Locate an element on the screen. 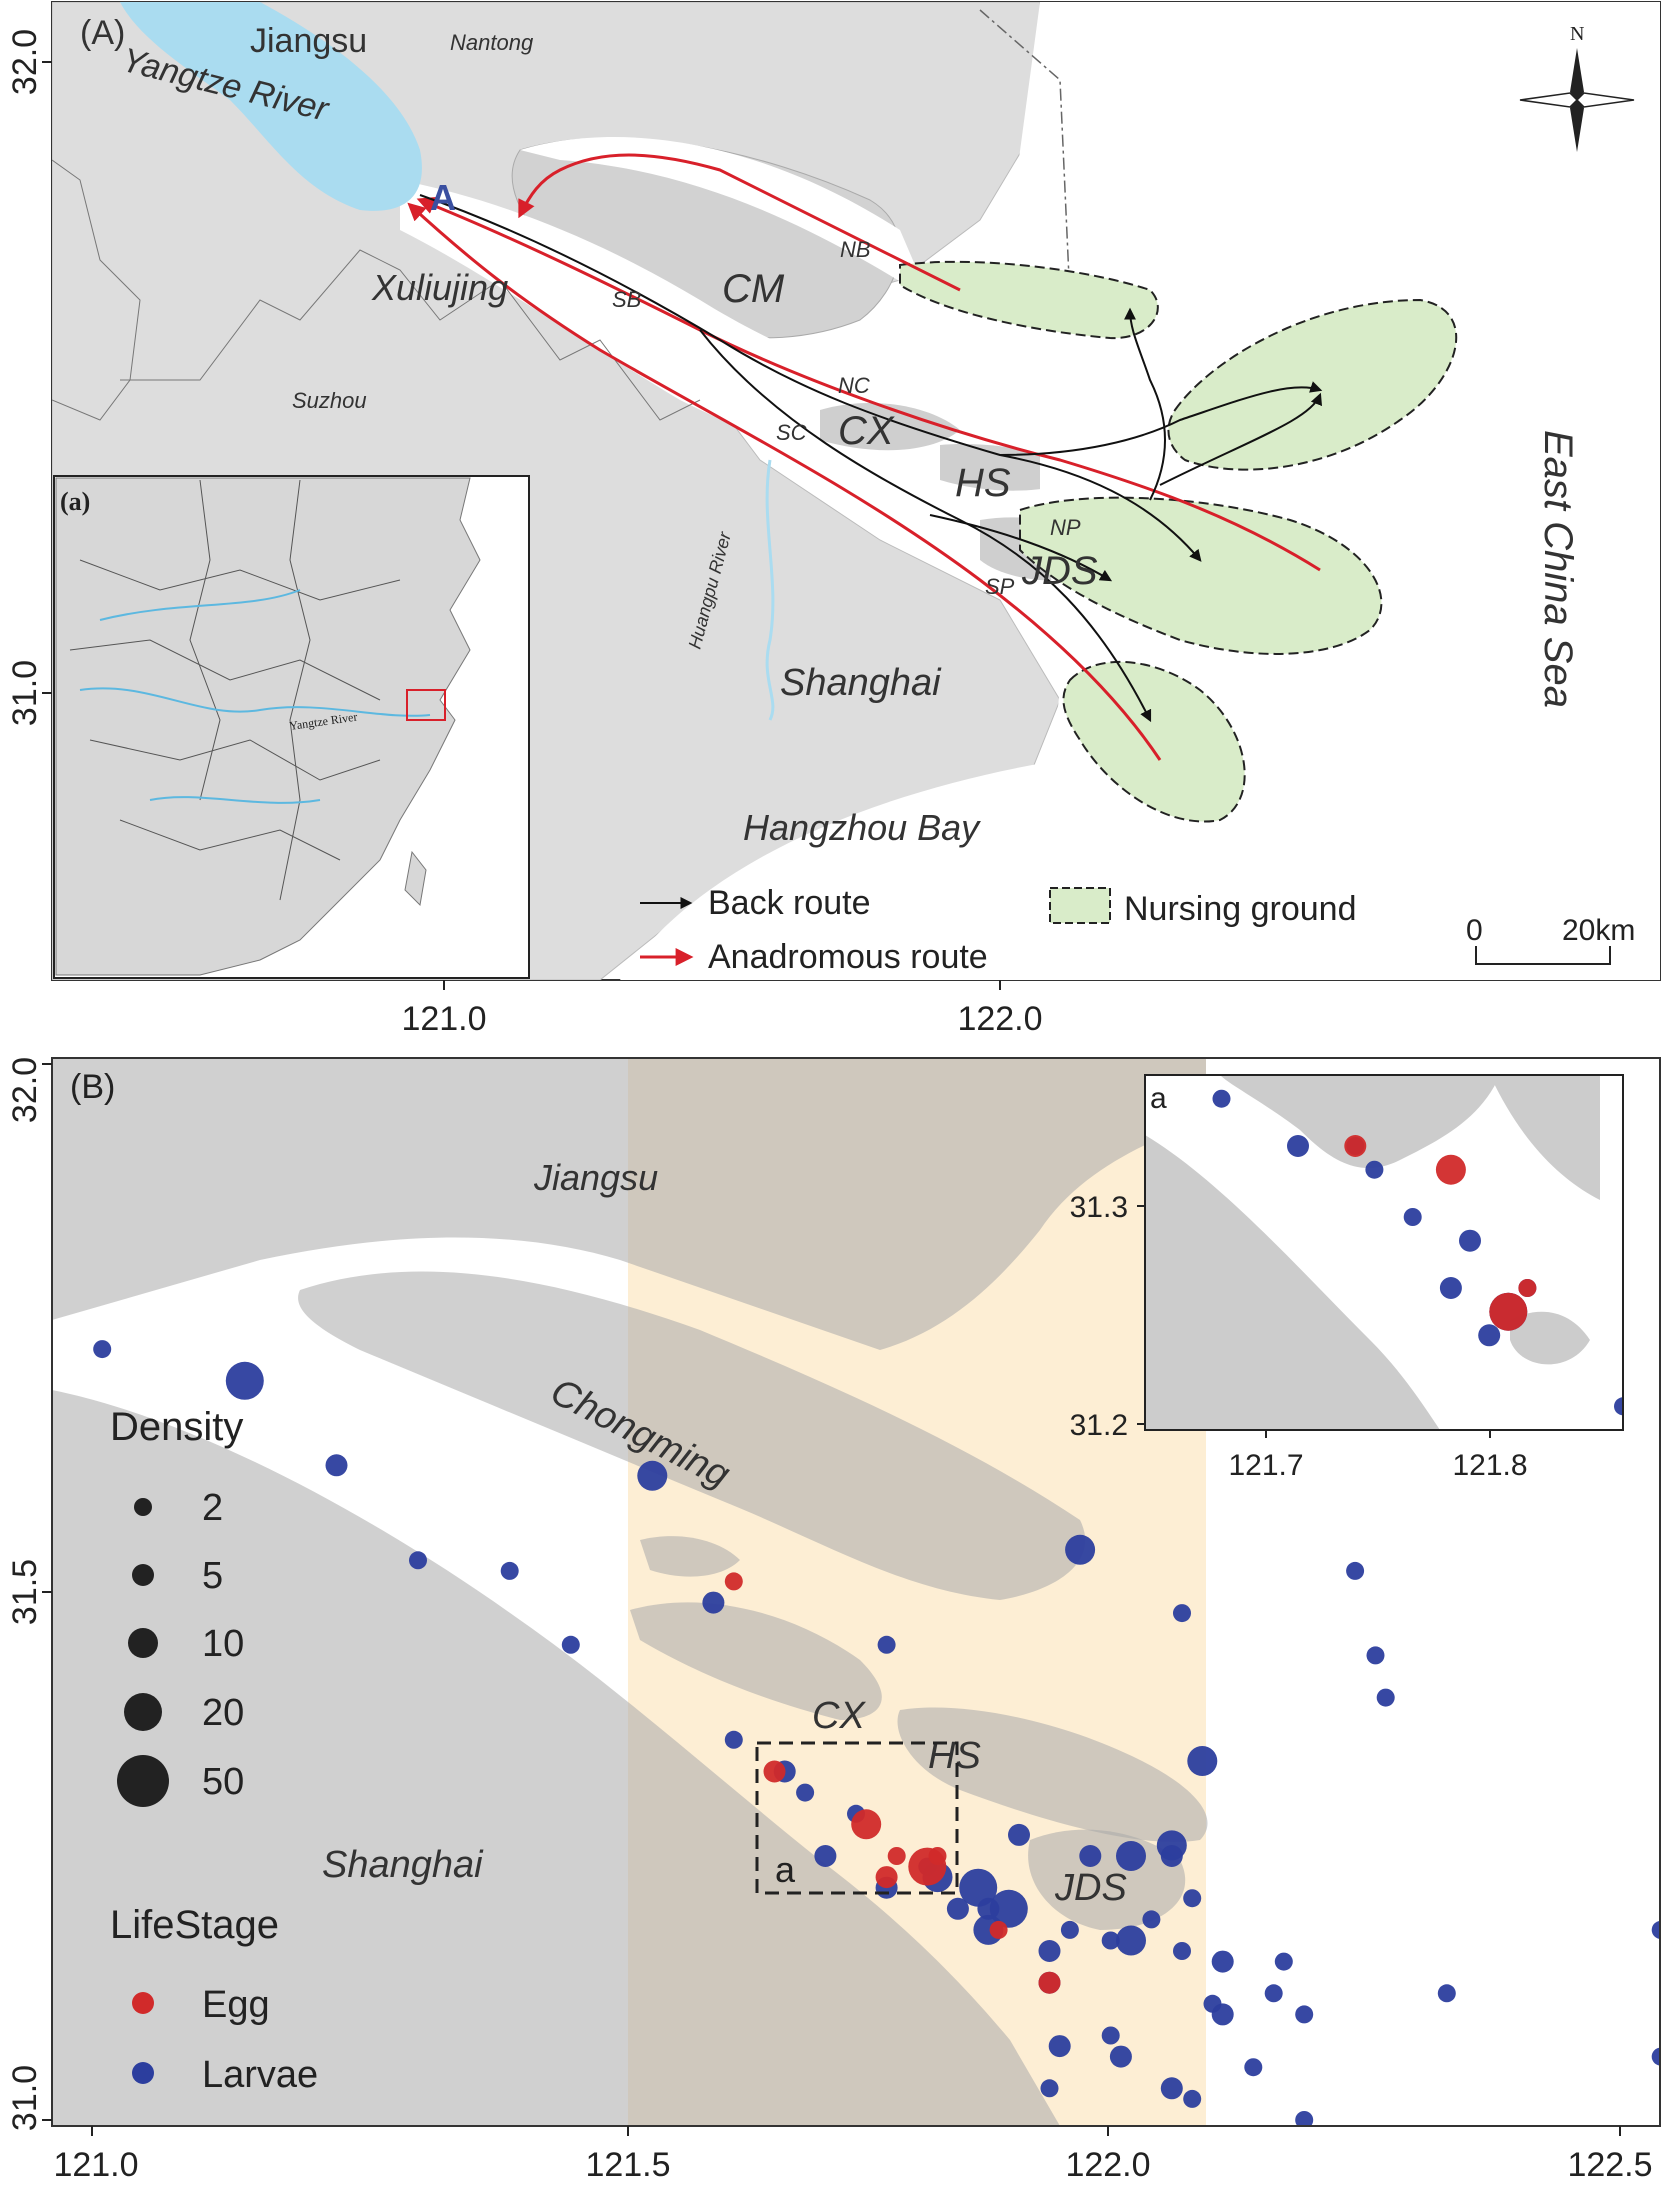  inset-xtick-1218: 121.8 is located at coordinates (1489, 1465).